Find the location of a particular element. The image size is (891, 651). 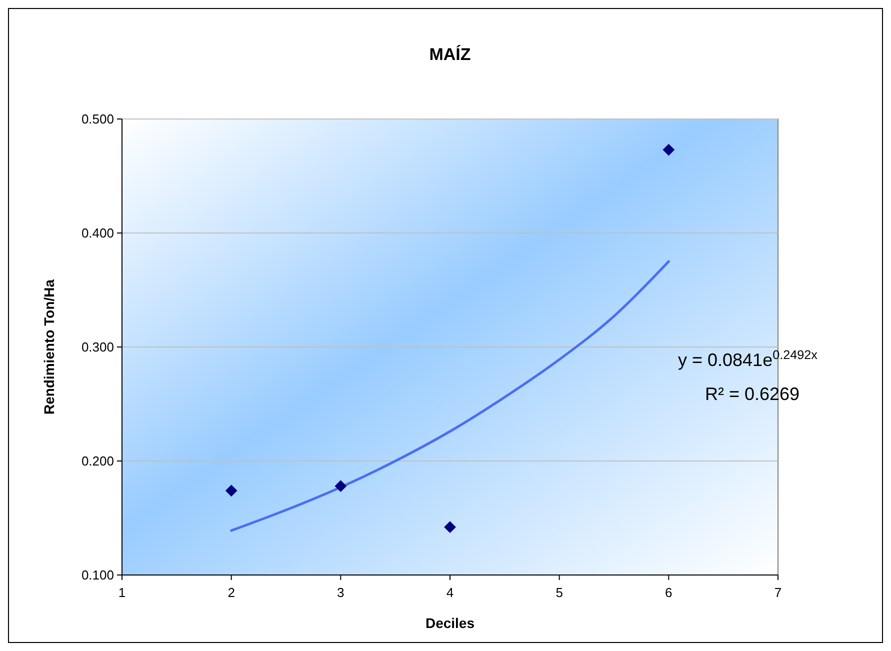

y-tick-label: 0.200 is located at coordinates (97, 461).